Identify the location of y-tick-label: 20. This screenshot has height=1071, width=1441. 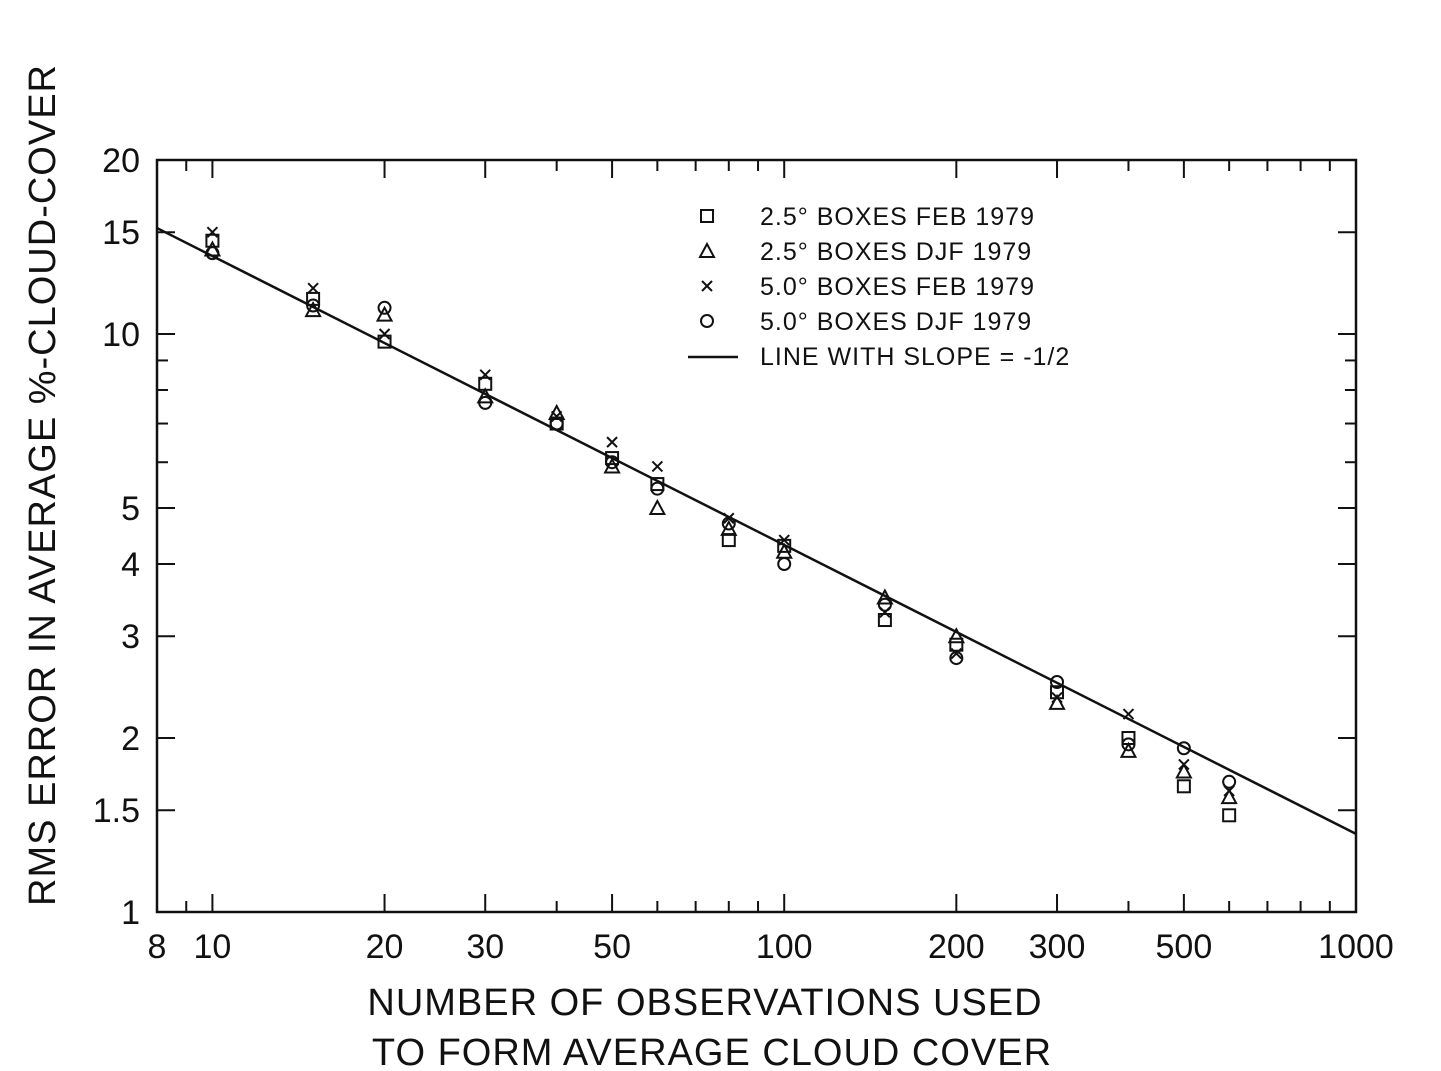
(121, 161).